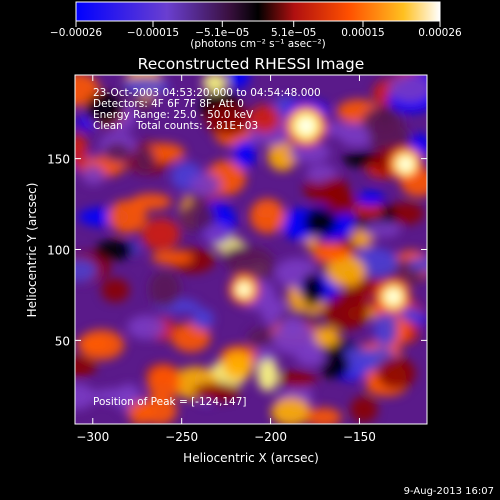 Image resolution: width=500 pixels, height=500 pixels. Describe the element at coordinates (440, 33) in the screenshot. I see `colorbar-tick-label: 0.00026` at that location.